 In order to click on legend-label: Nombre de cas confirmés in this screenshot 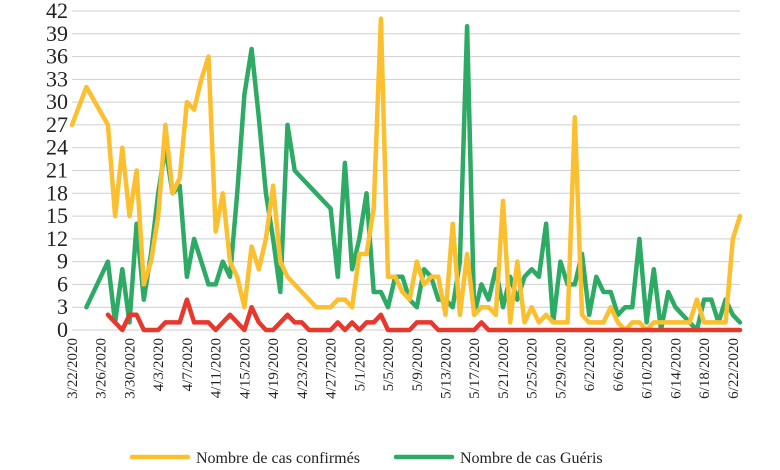, I will do `click(278, 458)`.